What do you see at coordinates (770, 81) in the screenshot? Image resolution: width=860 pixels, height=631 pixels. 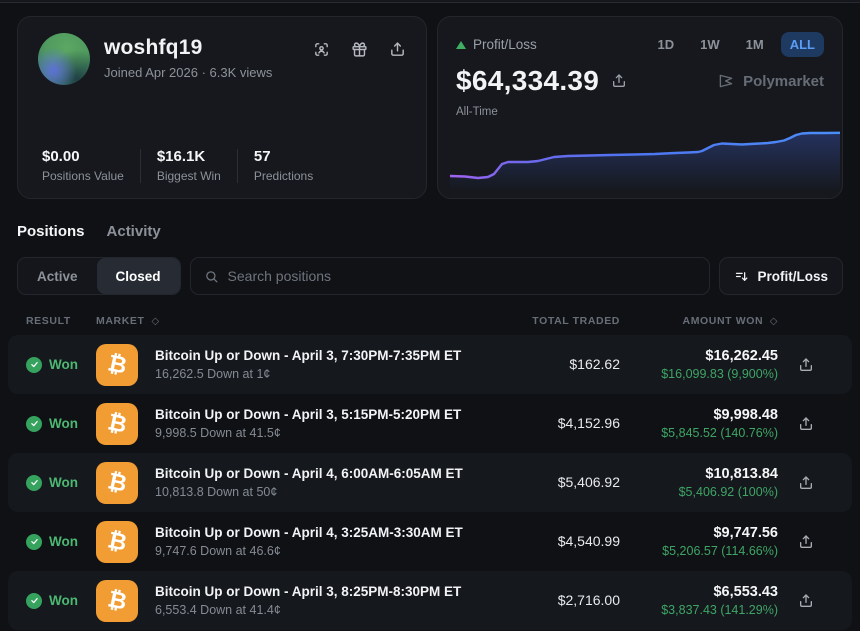 I see `polymarket-brand: Polymarket` at bounding box center [770, 81].